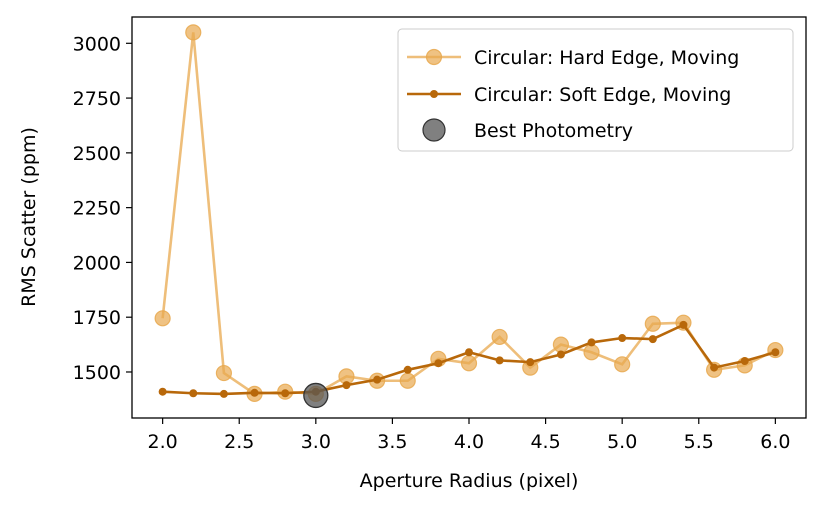 The width and height of the screenshot is (831, 509). Describe the element at coordinates (97, 318) in the screenshot. I see `y-tick-label: 1750` at that location.